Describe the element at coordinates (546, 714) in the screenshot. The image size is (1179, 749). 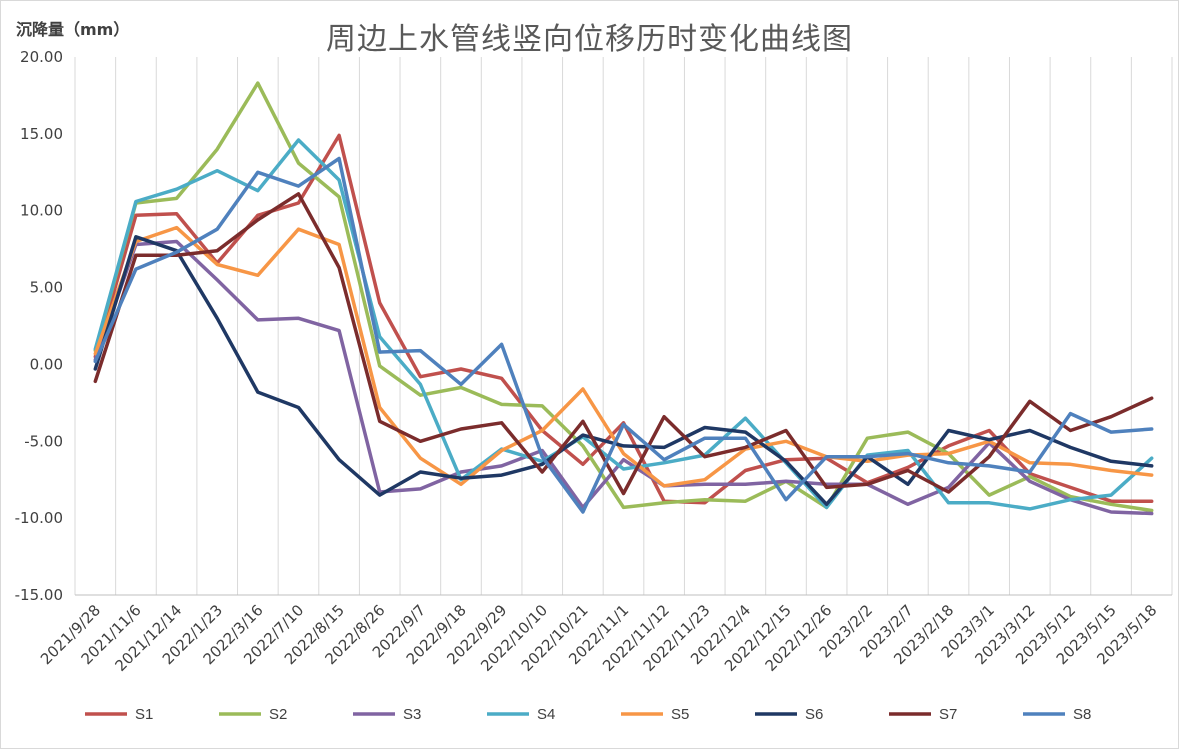
I see `legend-label-s4: S4` at that location.